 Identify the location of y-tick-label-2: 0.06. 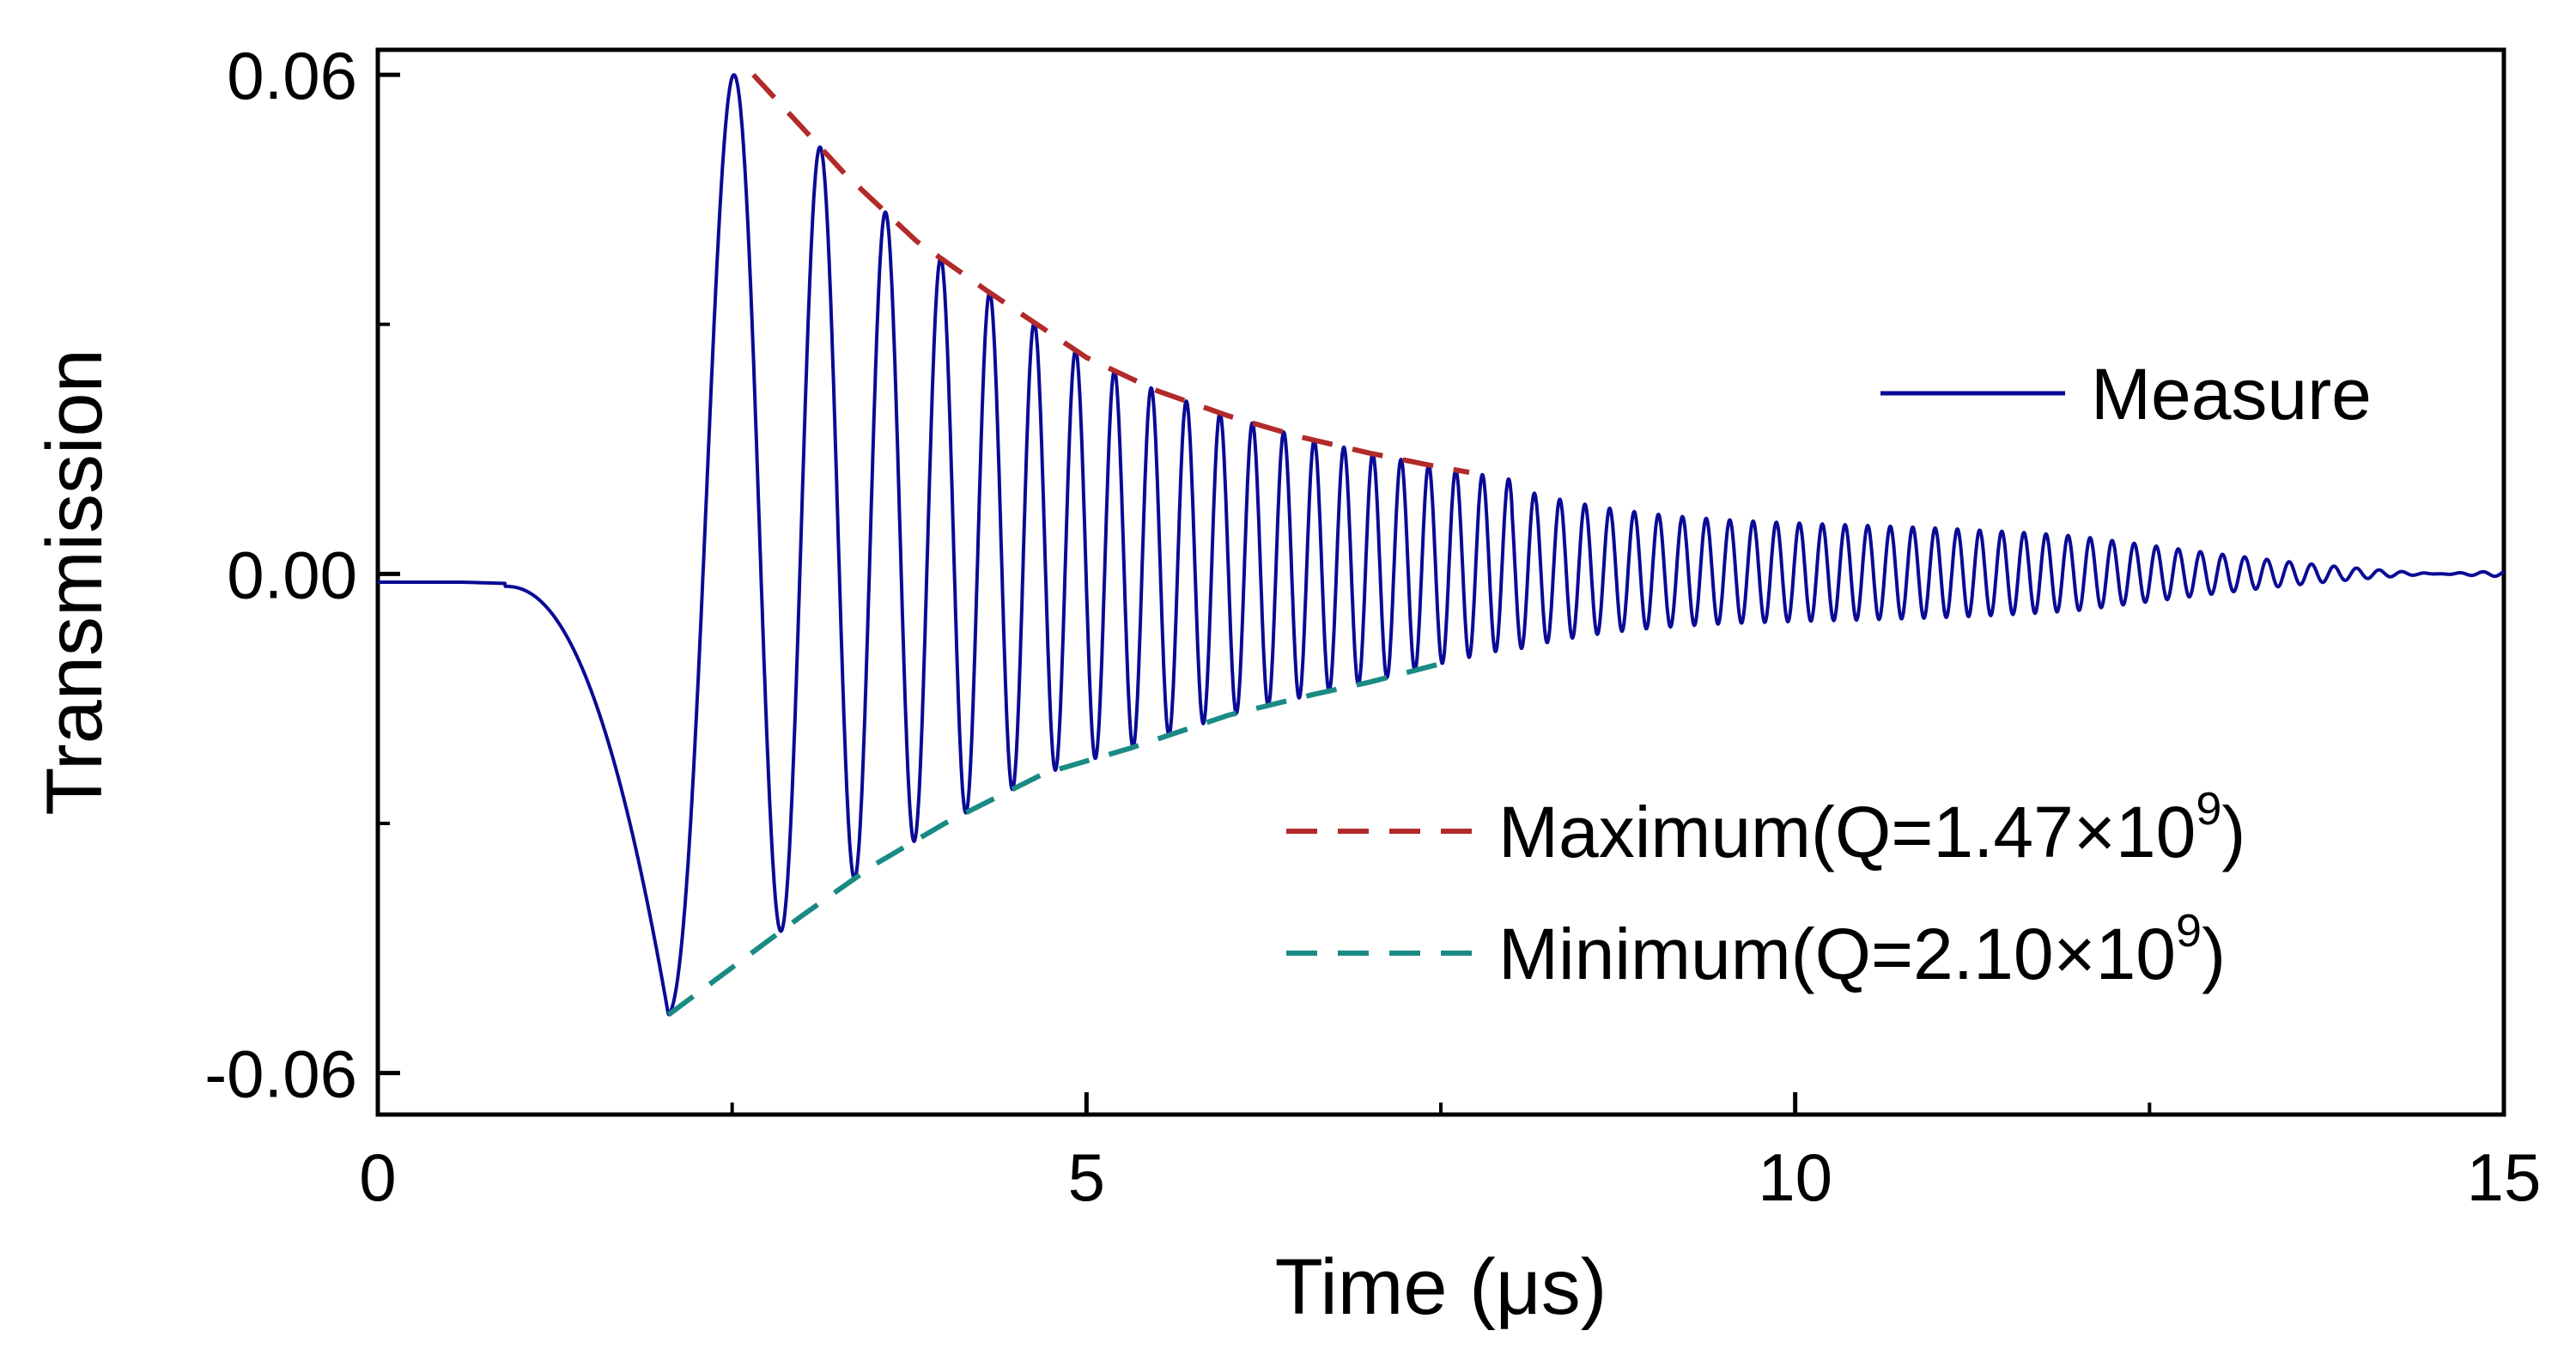
(292, 75).